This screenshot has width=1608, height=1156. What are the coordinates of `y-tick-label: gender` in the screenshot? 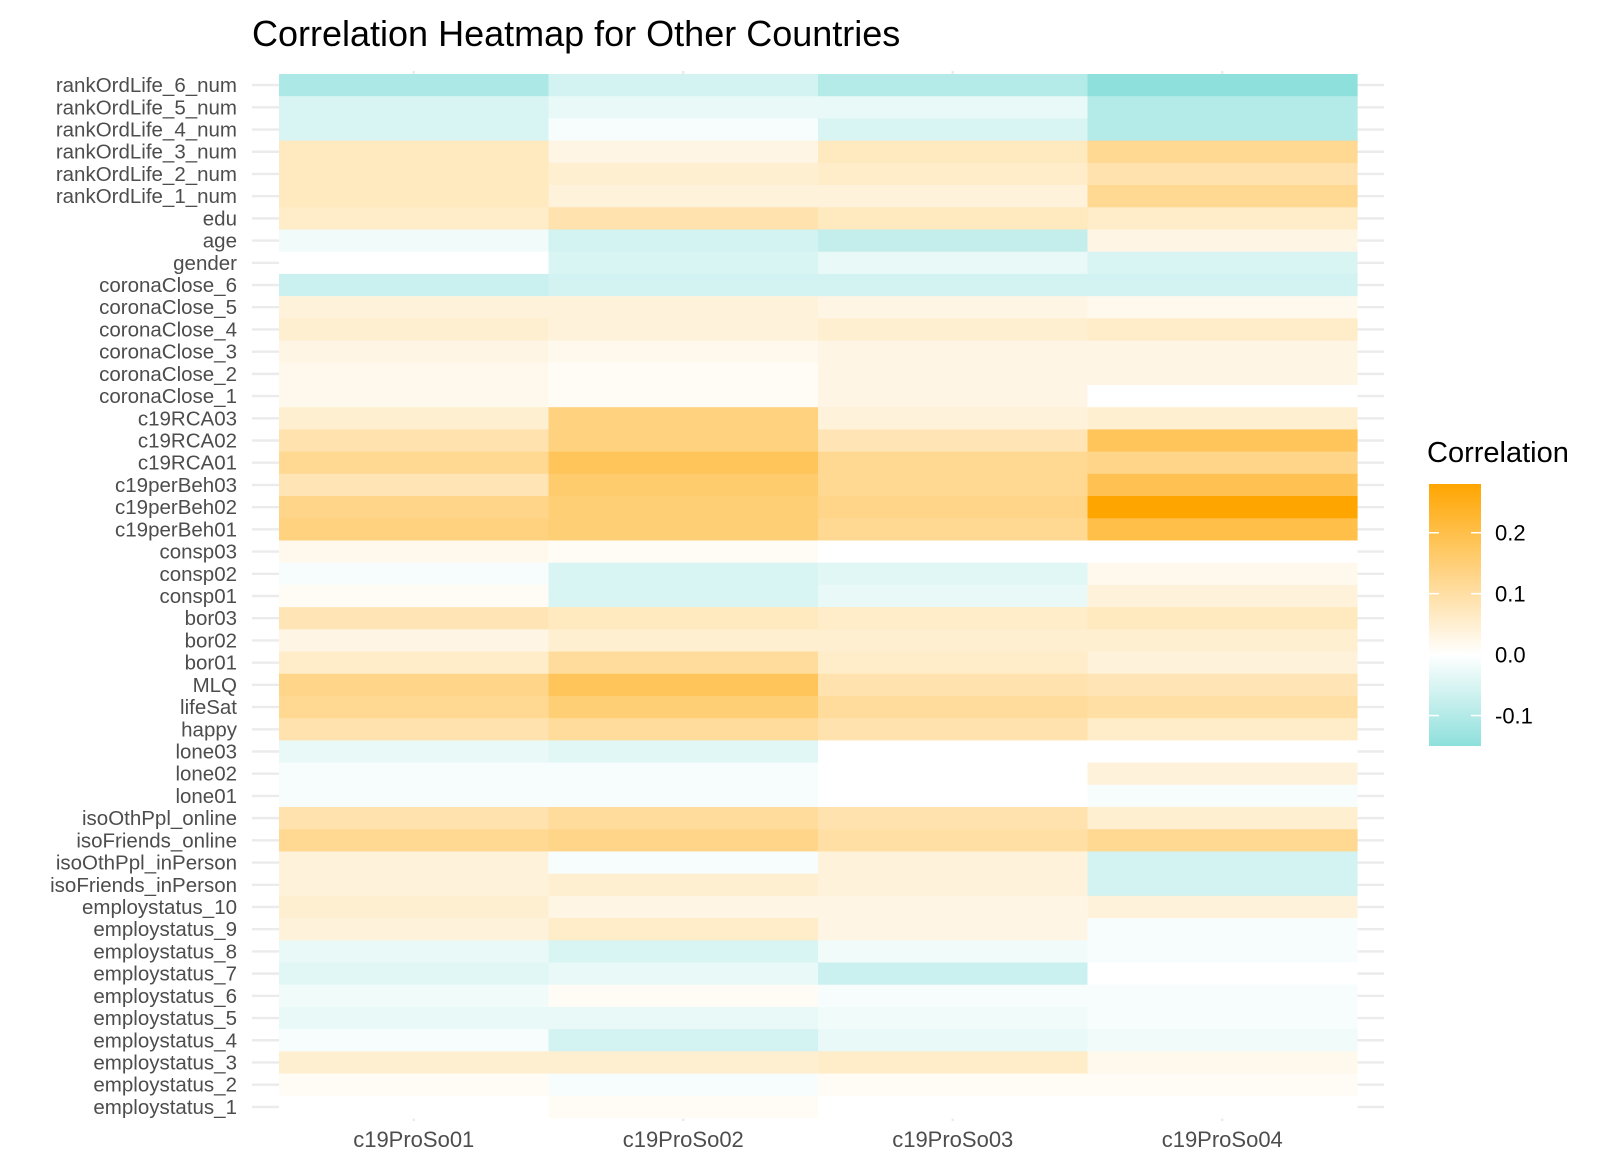 It's located at (205, 263).